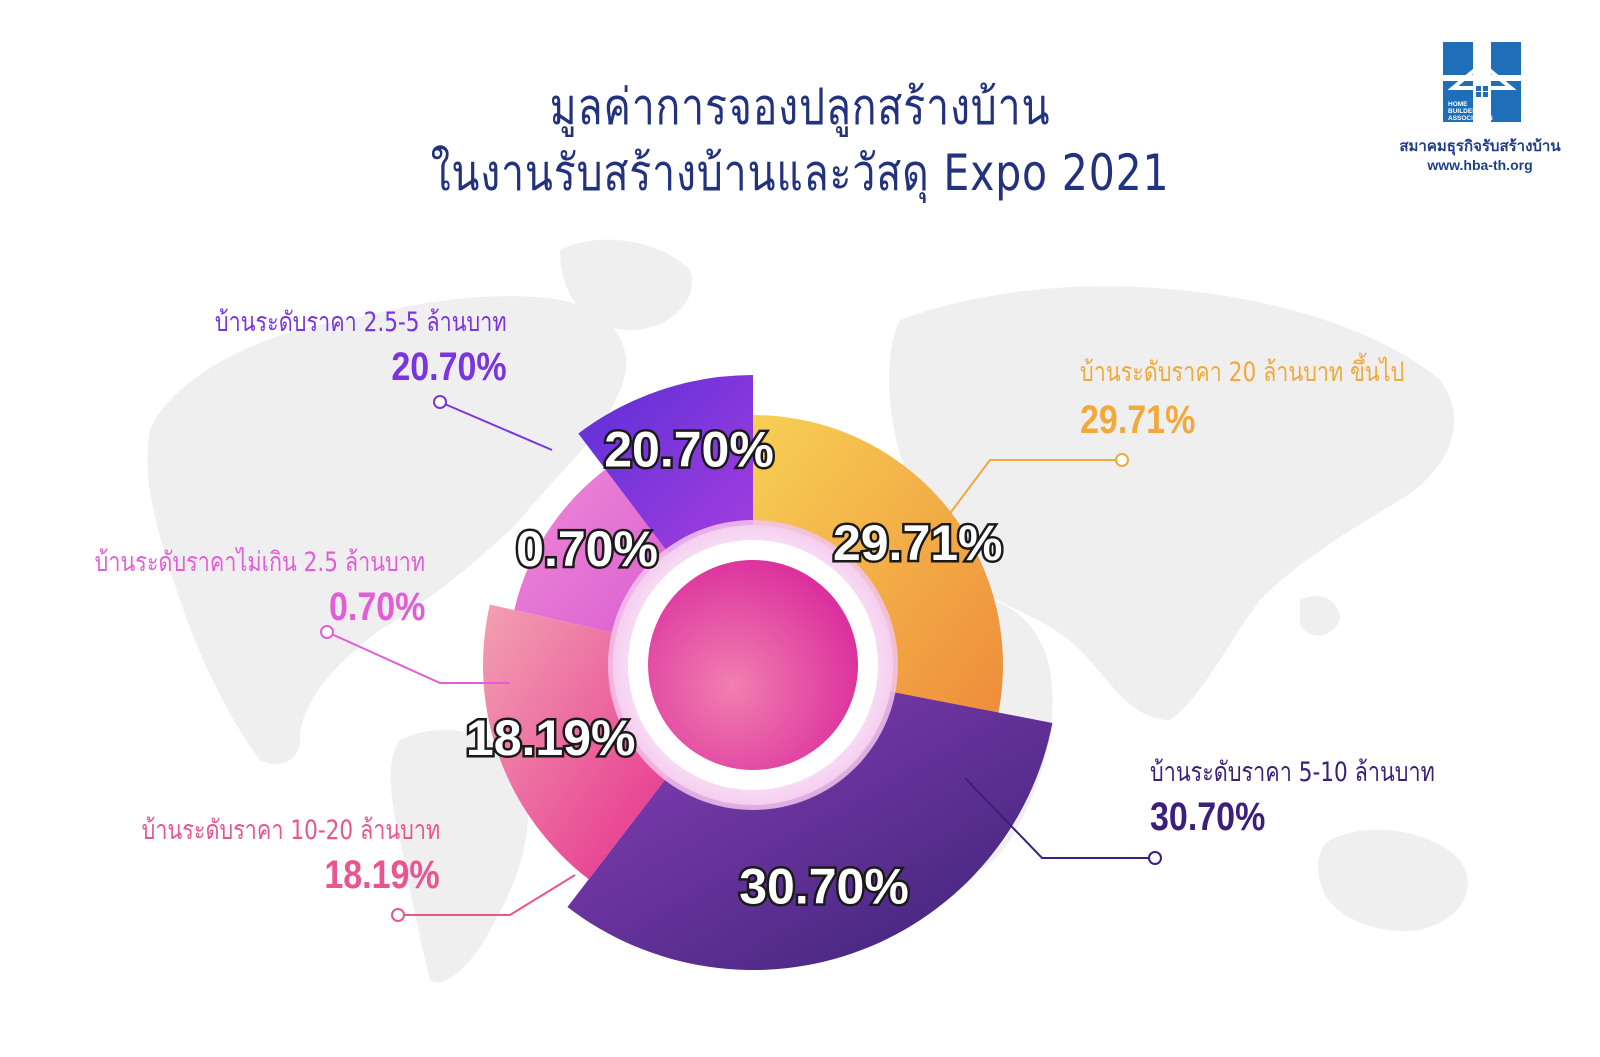 The image size is (1600, 1057). What do you see at coordinates (376, 607) in the screenshot?
I see `pct-under-2-5: 0.70%` at bounding box center [376, 607].